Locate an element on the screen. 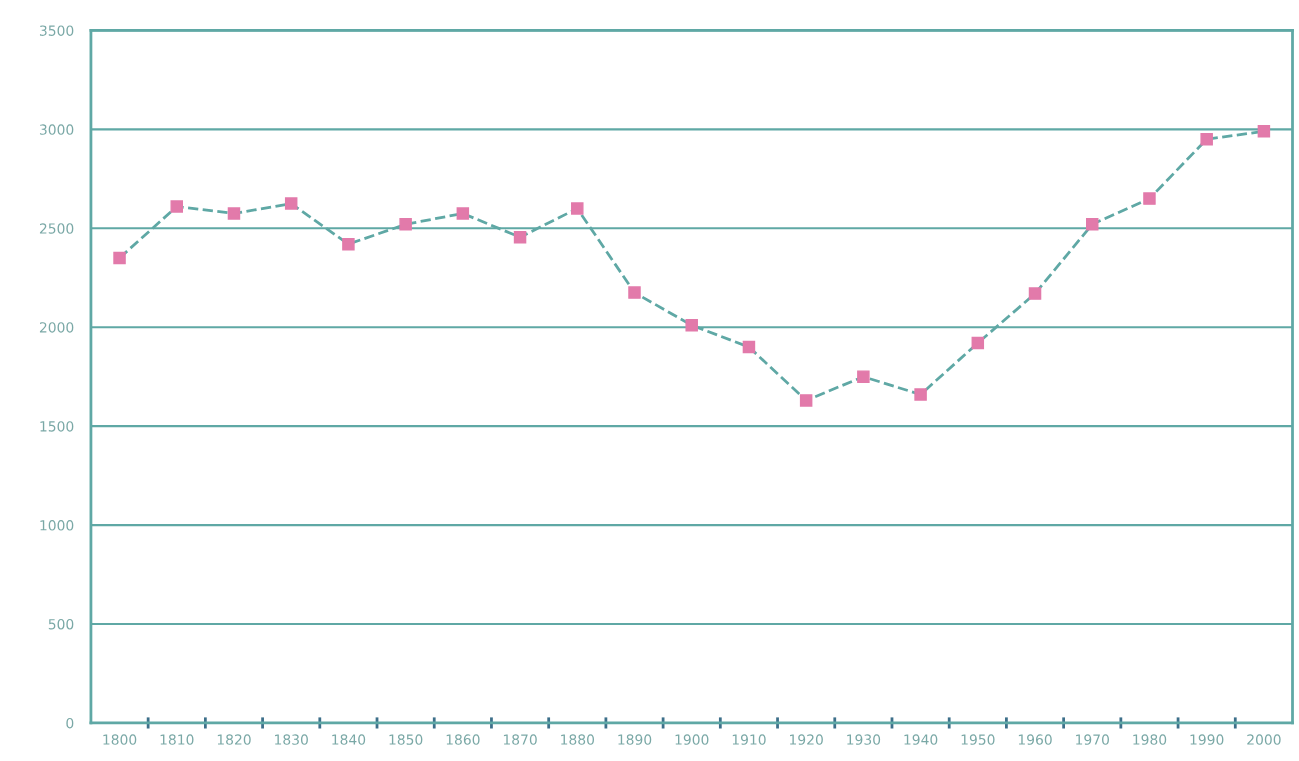 The image size is (1299, 761). x-tick-label: 1880 is located at coordinates (578, 739).